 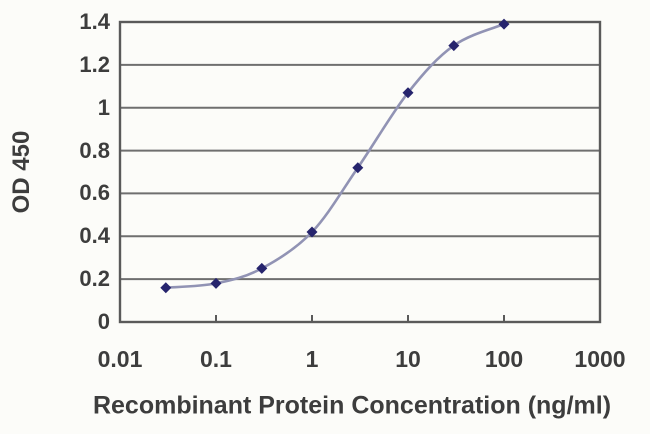 I want to click on y-tick-label: 0.4, so click(x=94, y=236).